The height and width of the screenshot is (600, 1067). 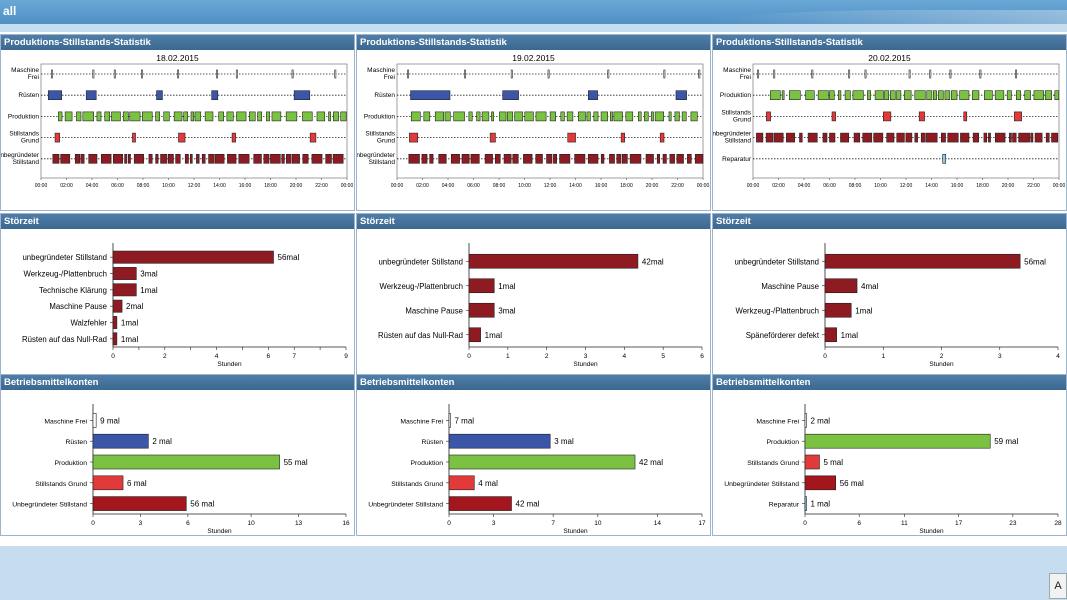 I want to click on corner-button: A, so click(x=1058, y=586).